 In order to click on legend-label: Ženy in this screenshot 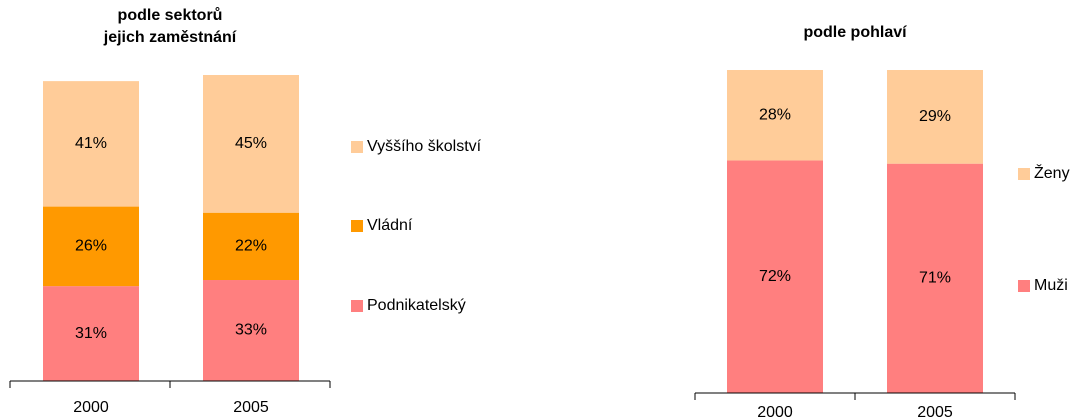, I will do `click(1052, 172)`.